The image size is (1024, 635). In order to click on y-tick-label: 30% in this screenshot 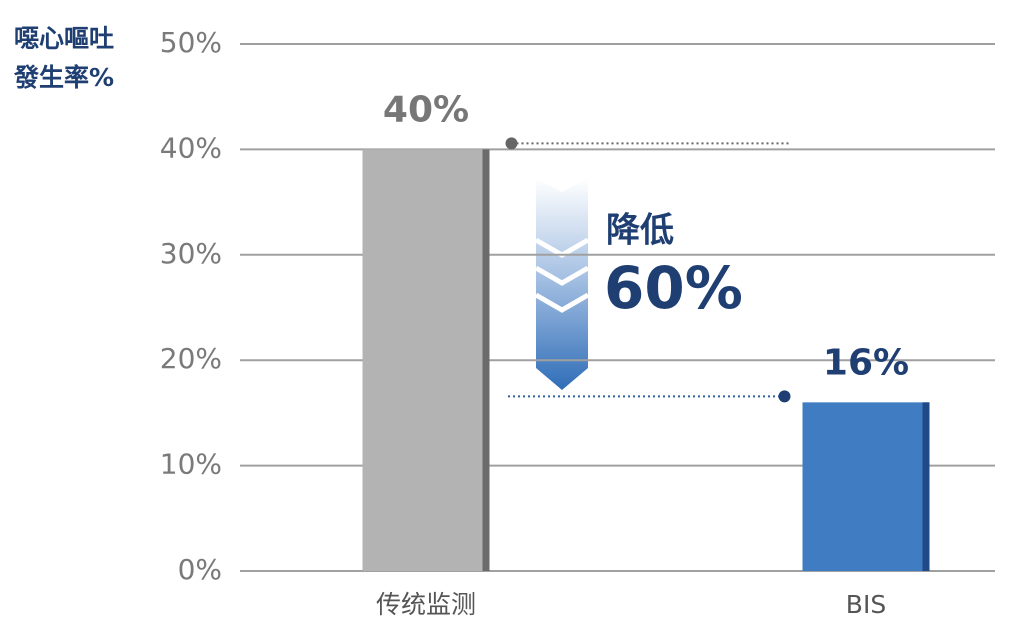, I will do `click(191, 253)`.